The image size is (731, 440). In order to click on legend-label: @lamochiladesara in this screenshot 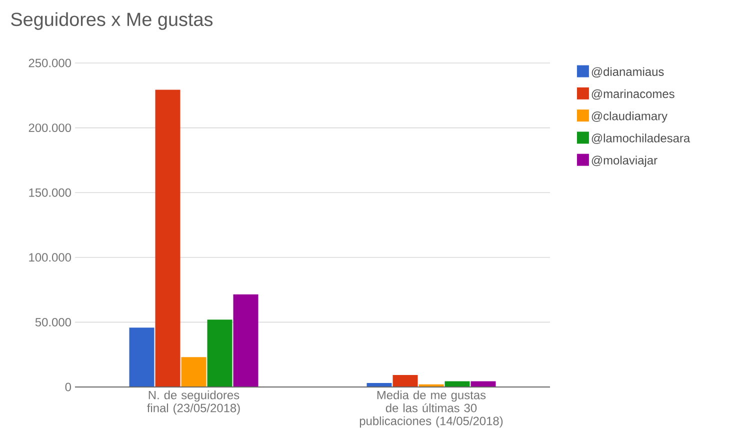, I will do `click(641, 139)`.